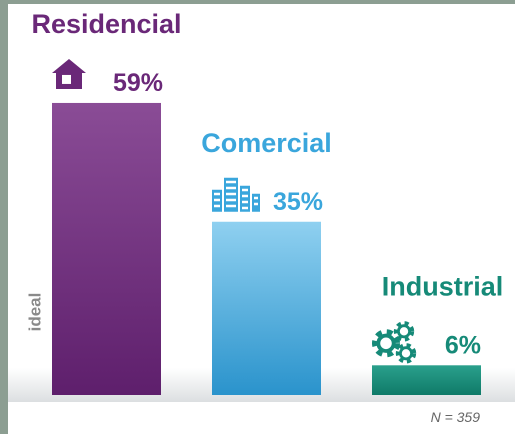  I want to click on icon-building, so click(245, 198).